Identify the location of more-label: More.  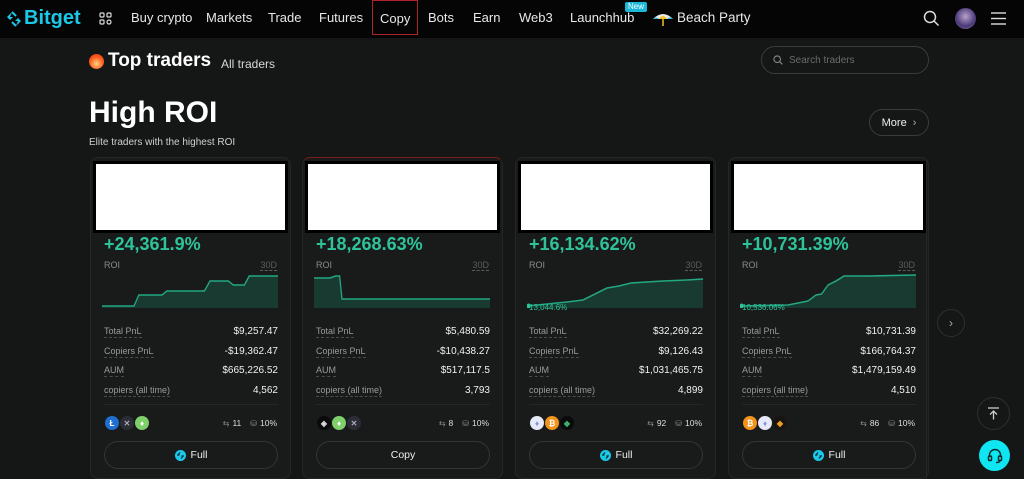
(894, 122).